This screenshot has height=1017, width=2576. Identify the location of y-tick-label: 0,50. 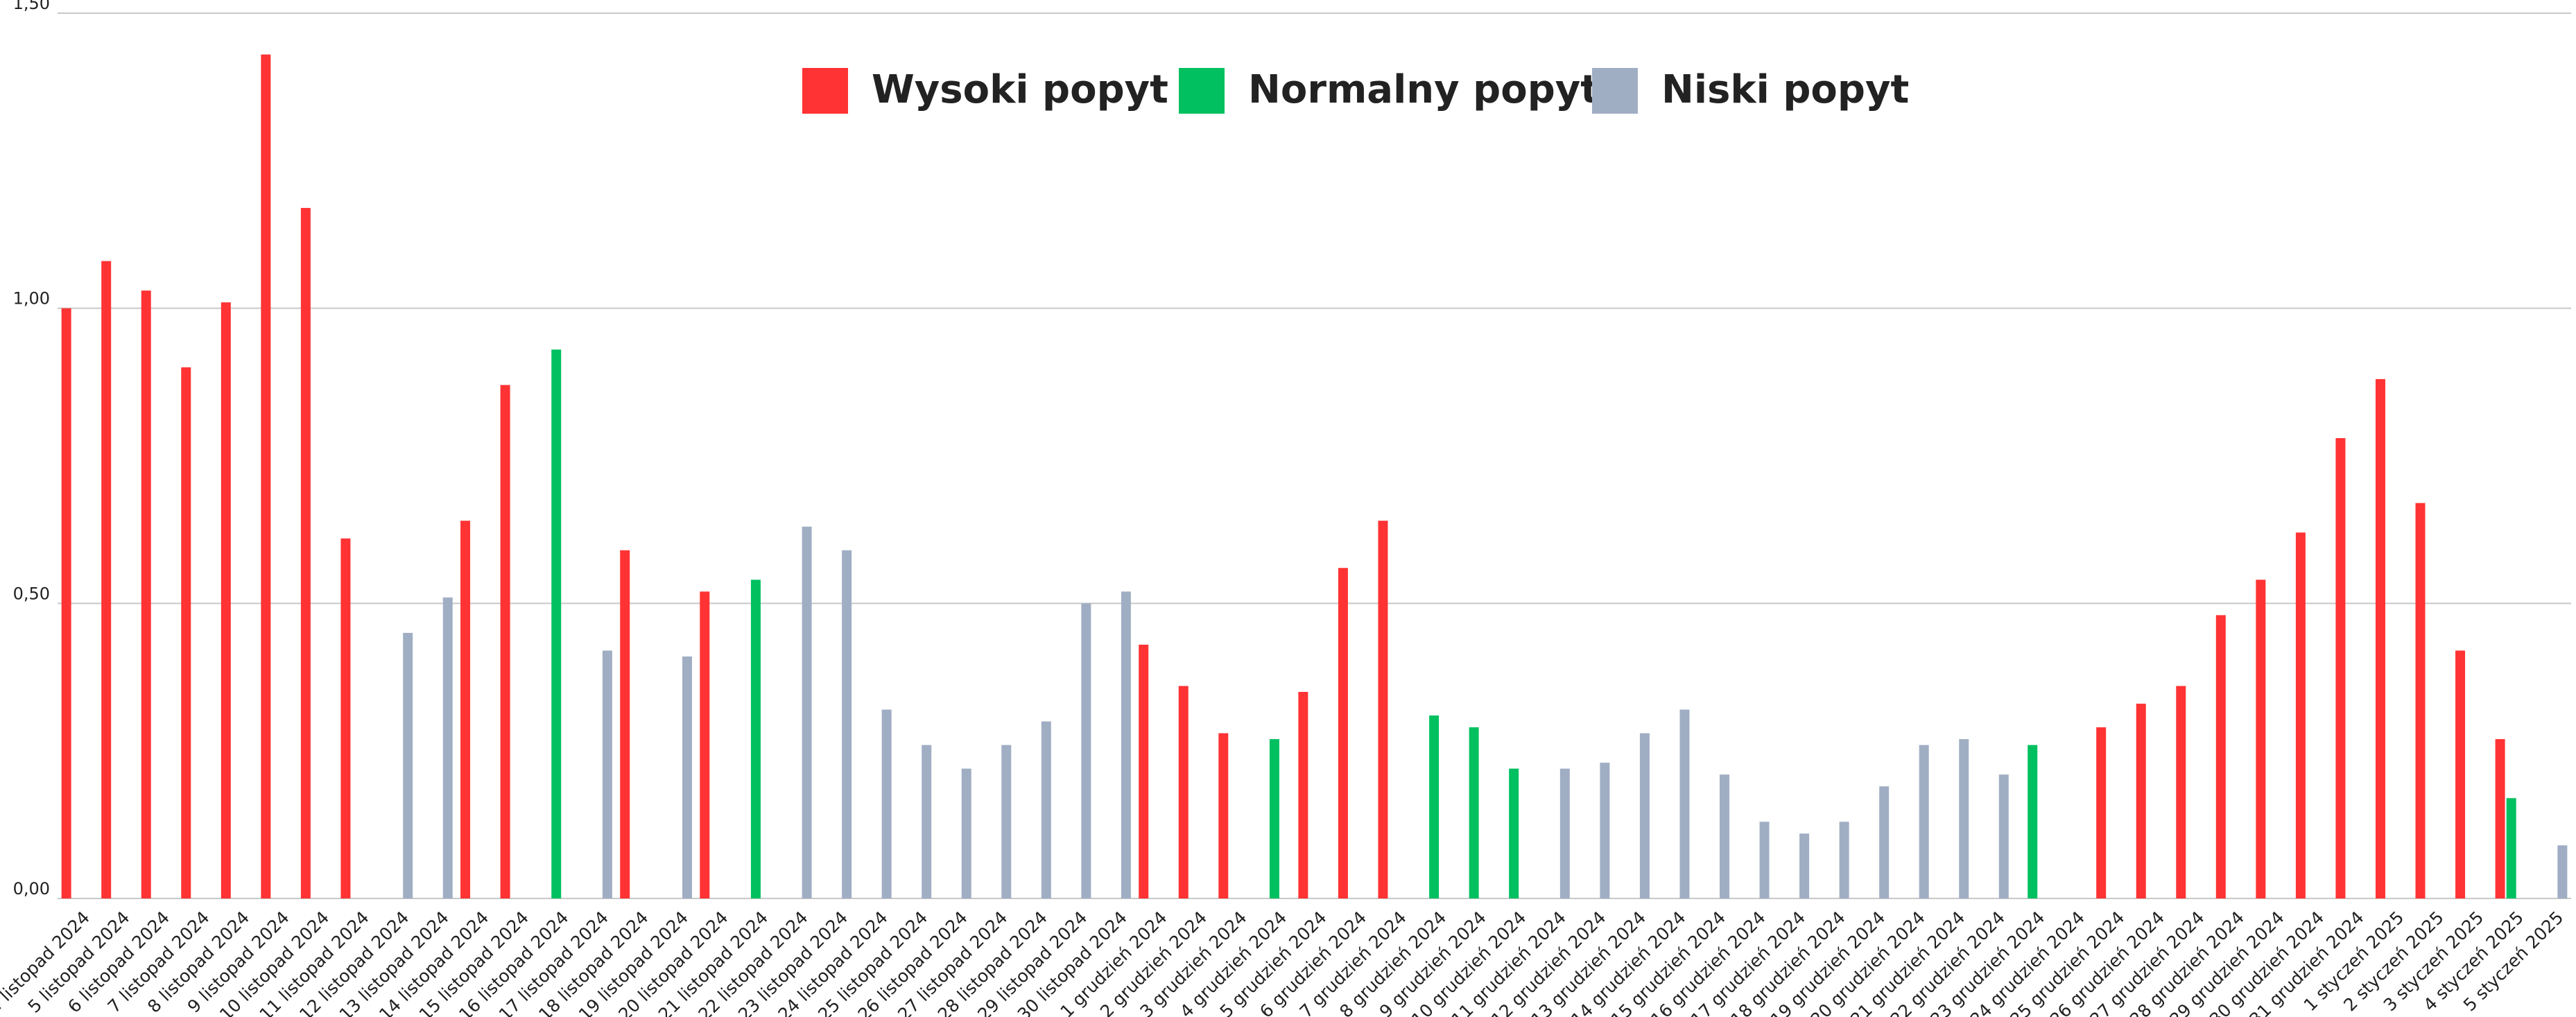
(31, 593).